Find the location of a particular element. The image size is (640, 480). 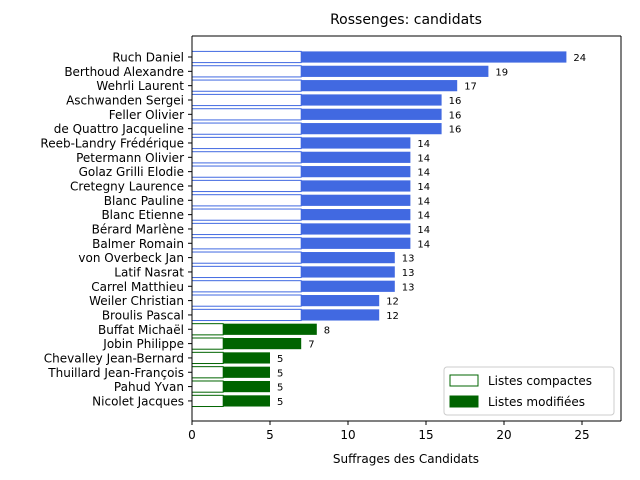

x-axis-title: Suffrages des Candidats is located at coordinates (406, 459).